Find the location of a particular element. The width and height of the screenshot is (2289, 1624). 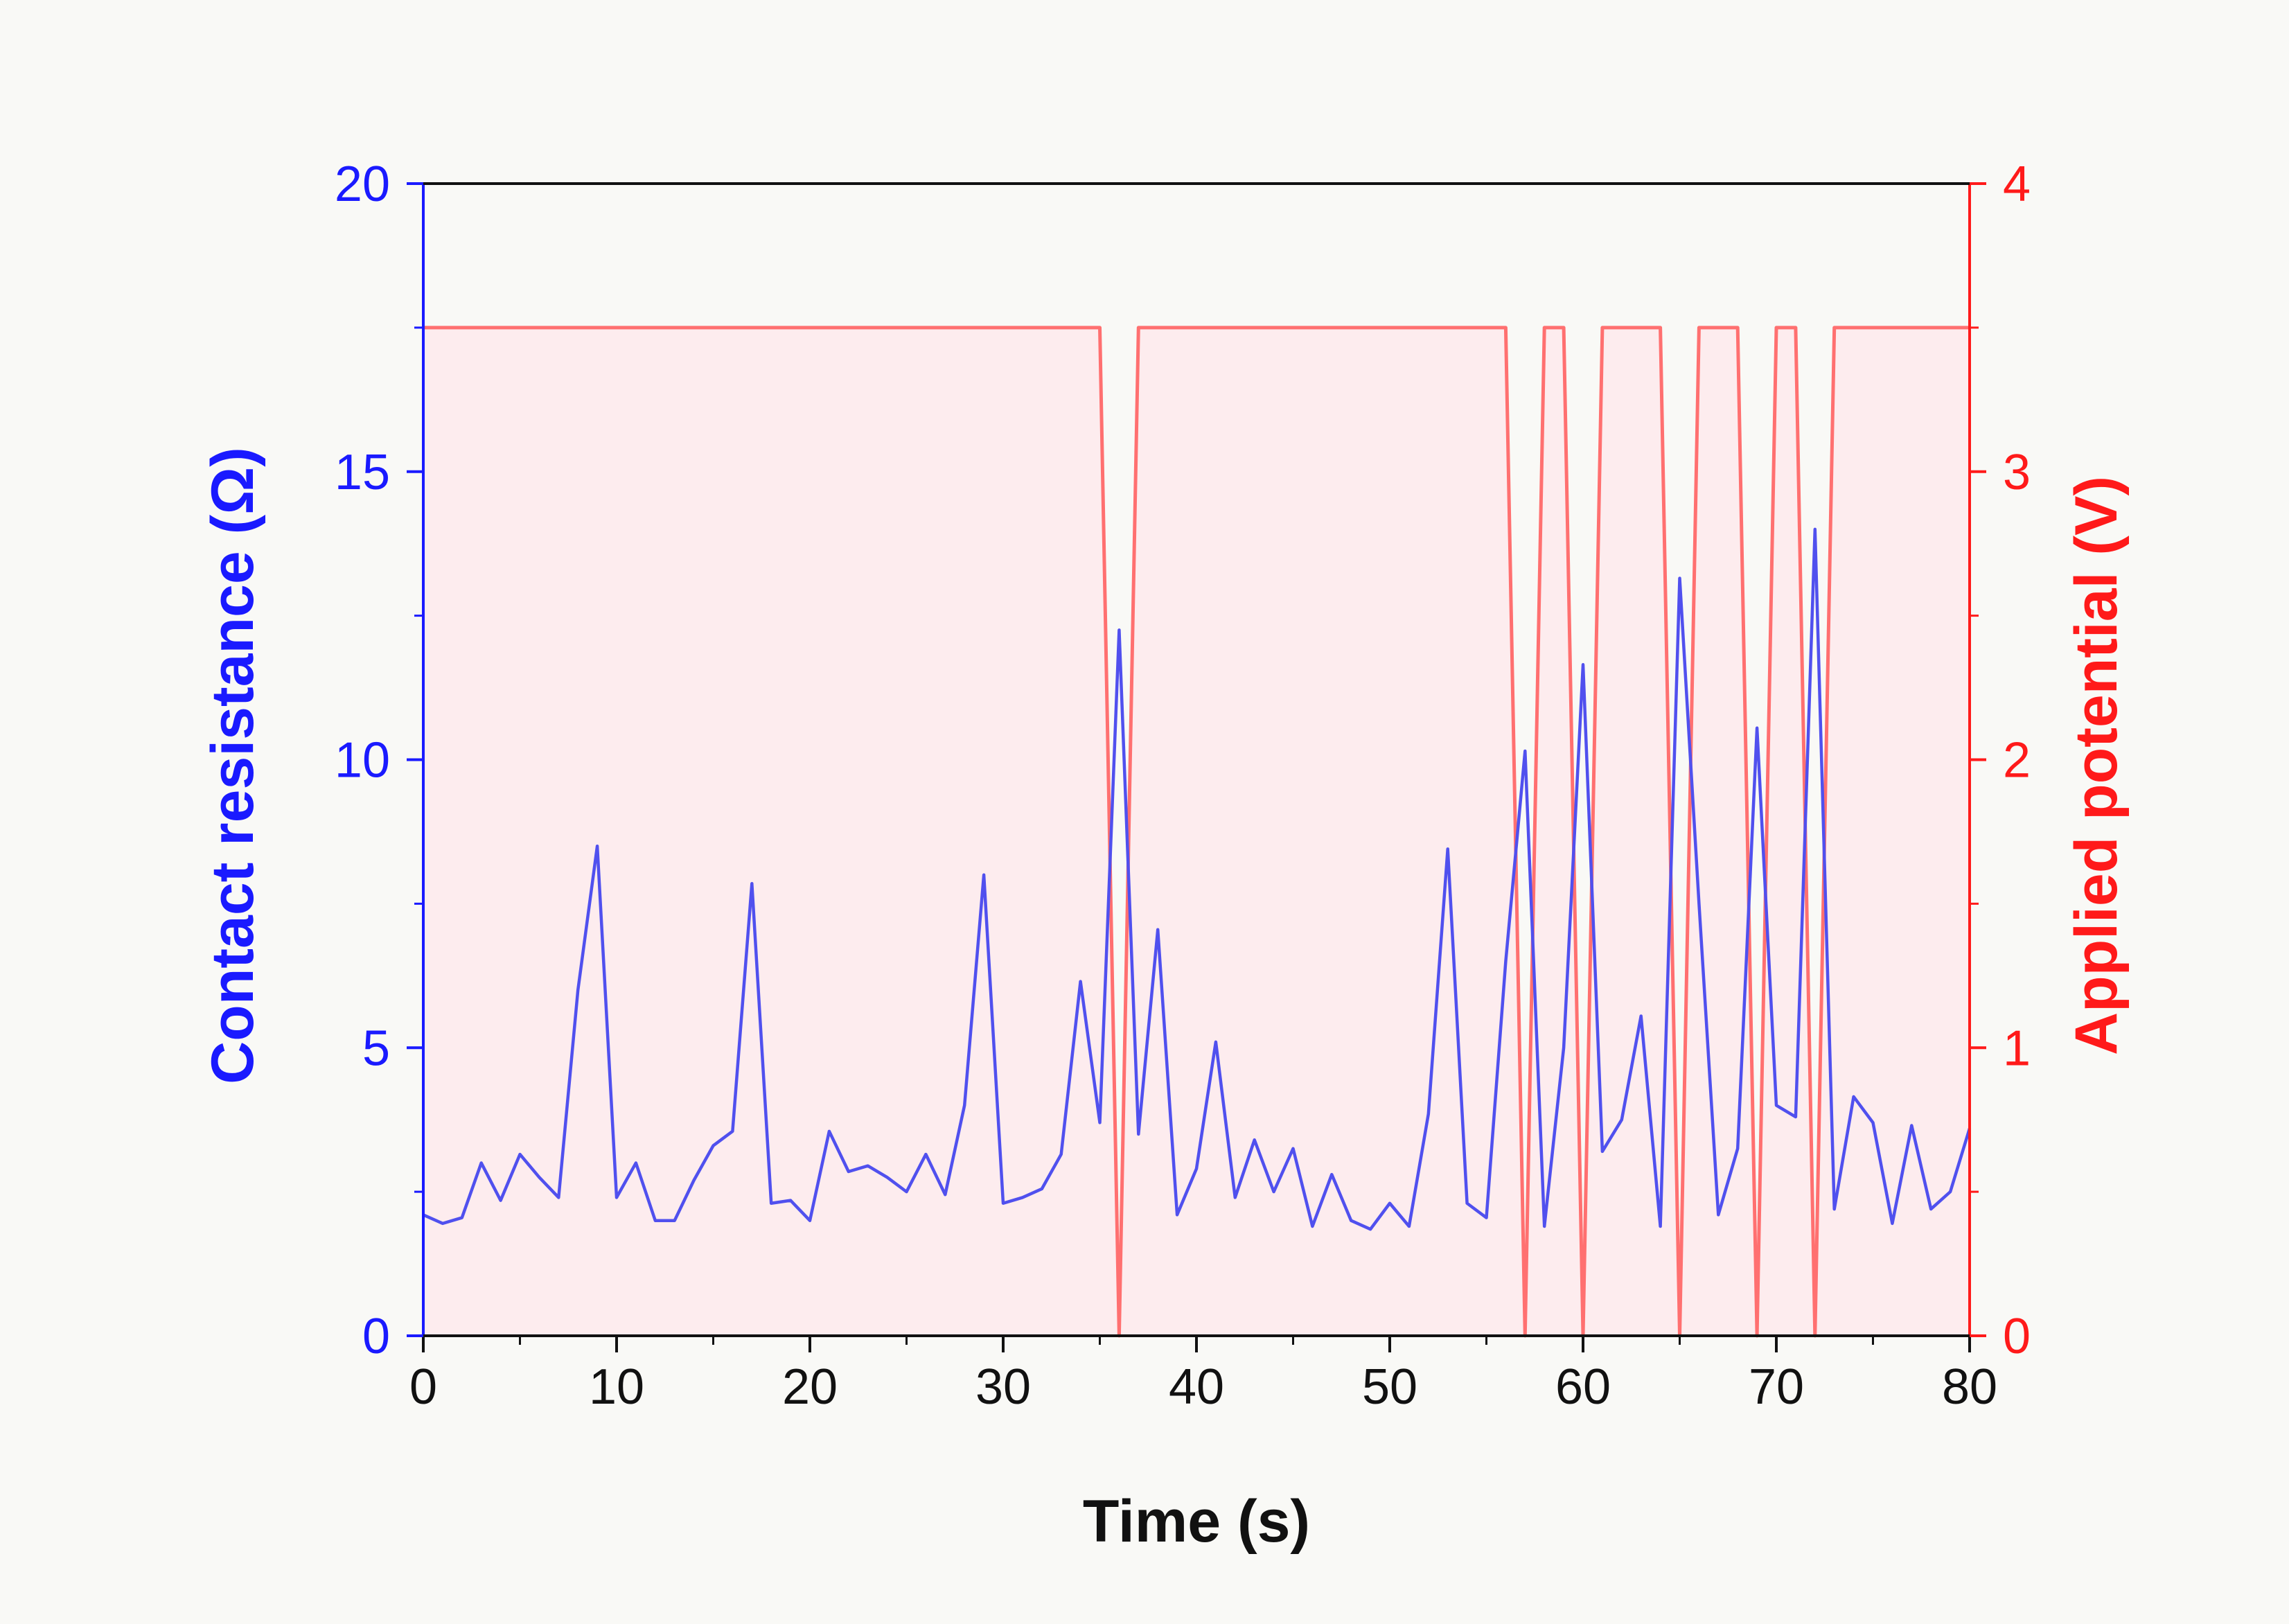

left-y-tick-label: 20 is located at coordinates (362, 184).